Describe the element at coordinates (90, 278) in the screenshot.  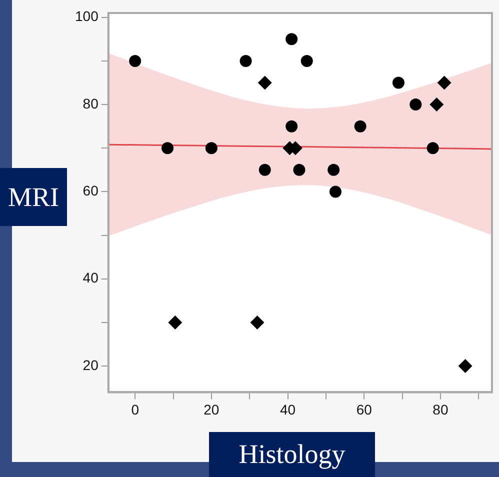
I see `y-tick-label: 40` at that location.